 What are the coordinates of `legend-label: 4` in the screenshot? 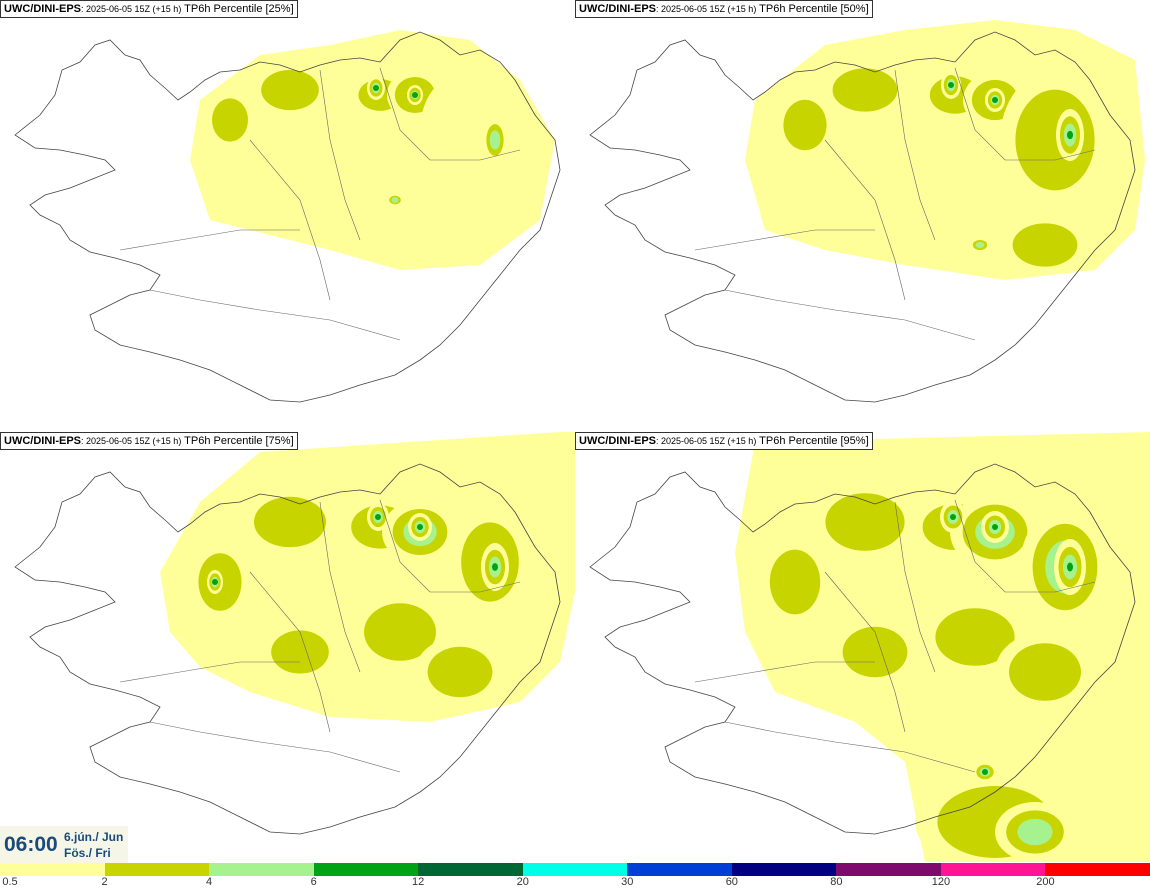 It's located at (209, 882).